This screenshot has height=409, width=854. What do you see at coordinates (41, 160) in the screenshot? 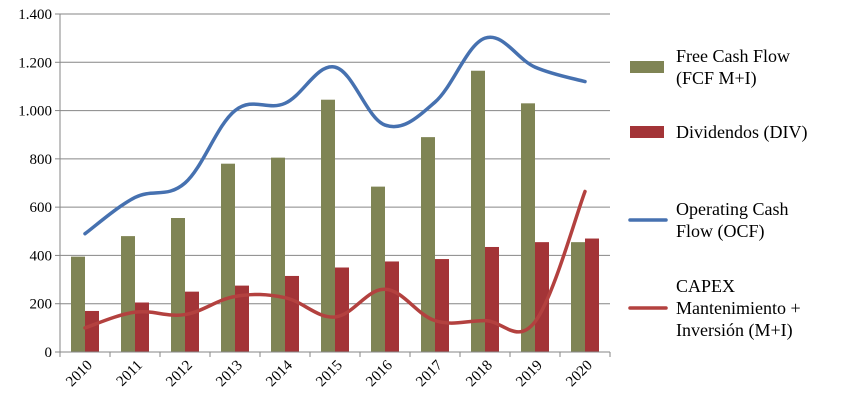
I see `y-tick-label: 800` at bounding box center [41, 160].